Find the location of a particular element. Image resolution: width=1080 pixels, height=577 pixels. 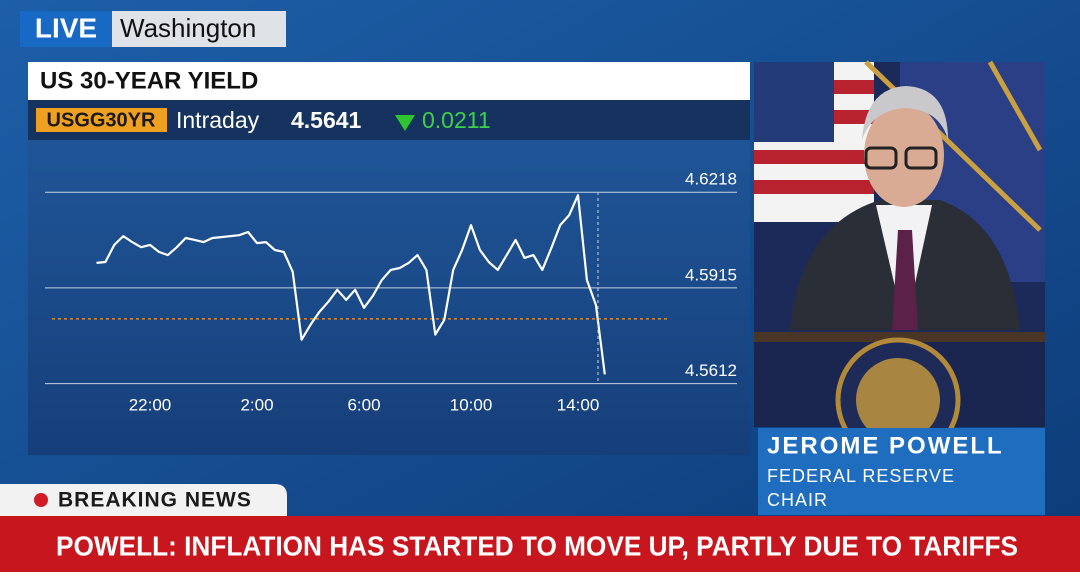

x-tick-label: 22:00 is located at coordinates (150, 404).